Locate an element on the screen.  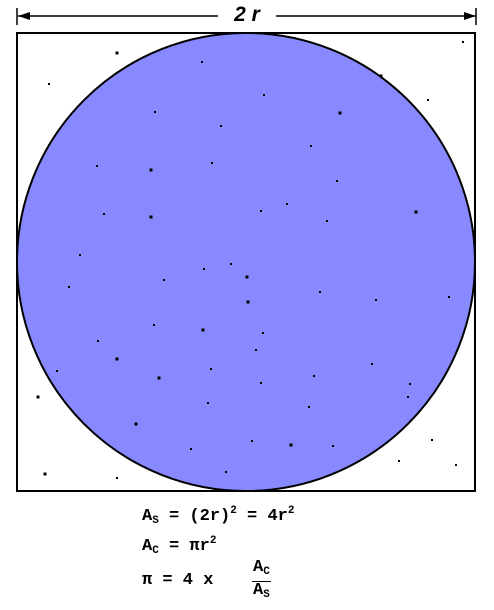
formula-circle-area: AC = πr2 is located at coordinates (179, 546).